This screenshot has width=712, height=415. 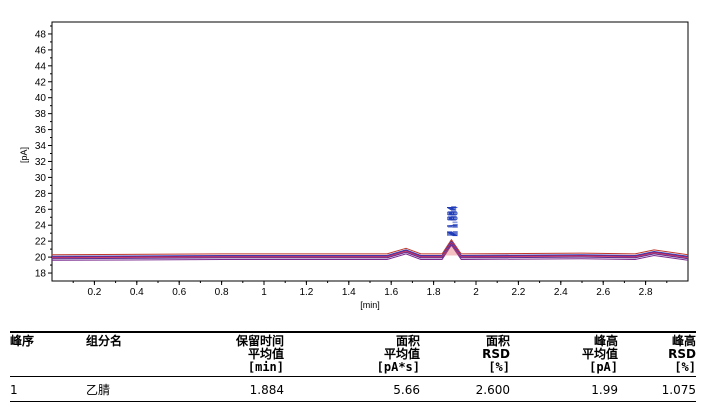 I want to click on x-tick-label: 1.8, so click(x=434, y=292).